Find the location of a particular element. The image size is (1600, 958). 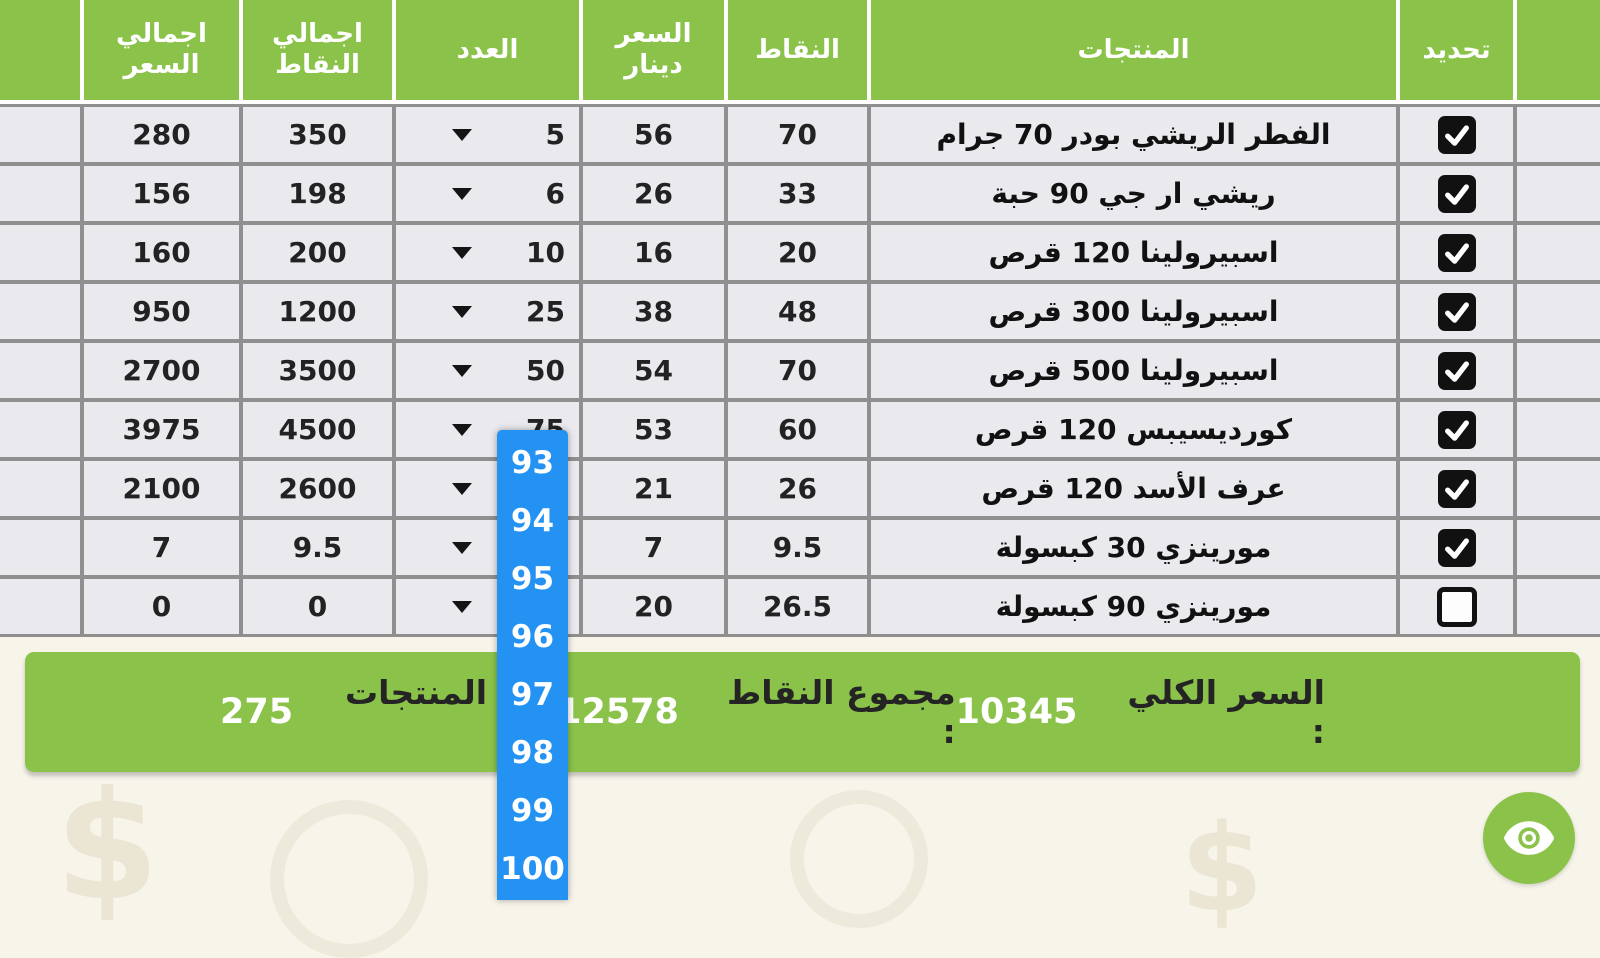

product-name-cell: الفطر الريشي بودر 70 جرام is located at coordinates (1133, 134).